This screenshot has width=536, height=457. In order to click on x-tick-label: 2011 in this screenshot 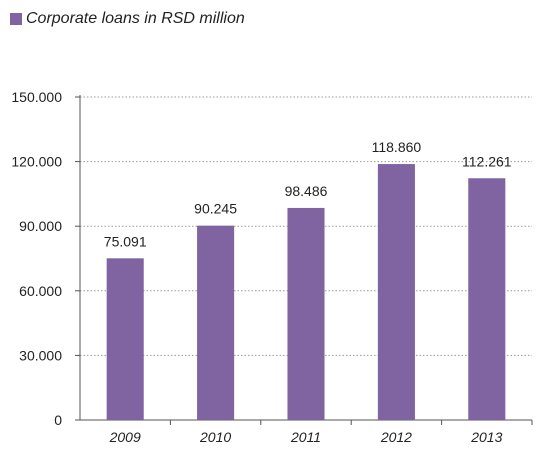, I will do `click(305, 437)`.